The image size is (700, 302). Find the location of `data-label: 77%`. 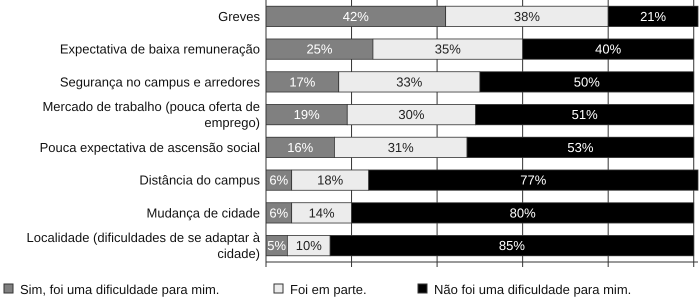

data-label: 77% is located at coordinates (533, 180).